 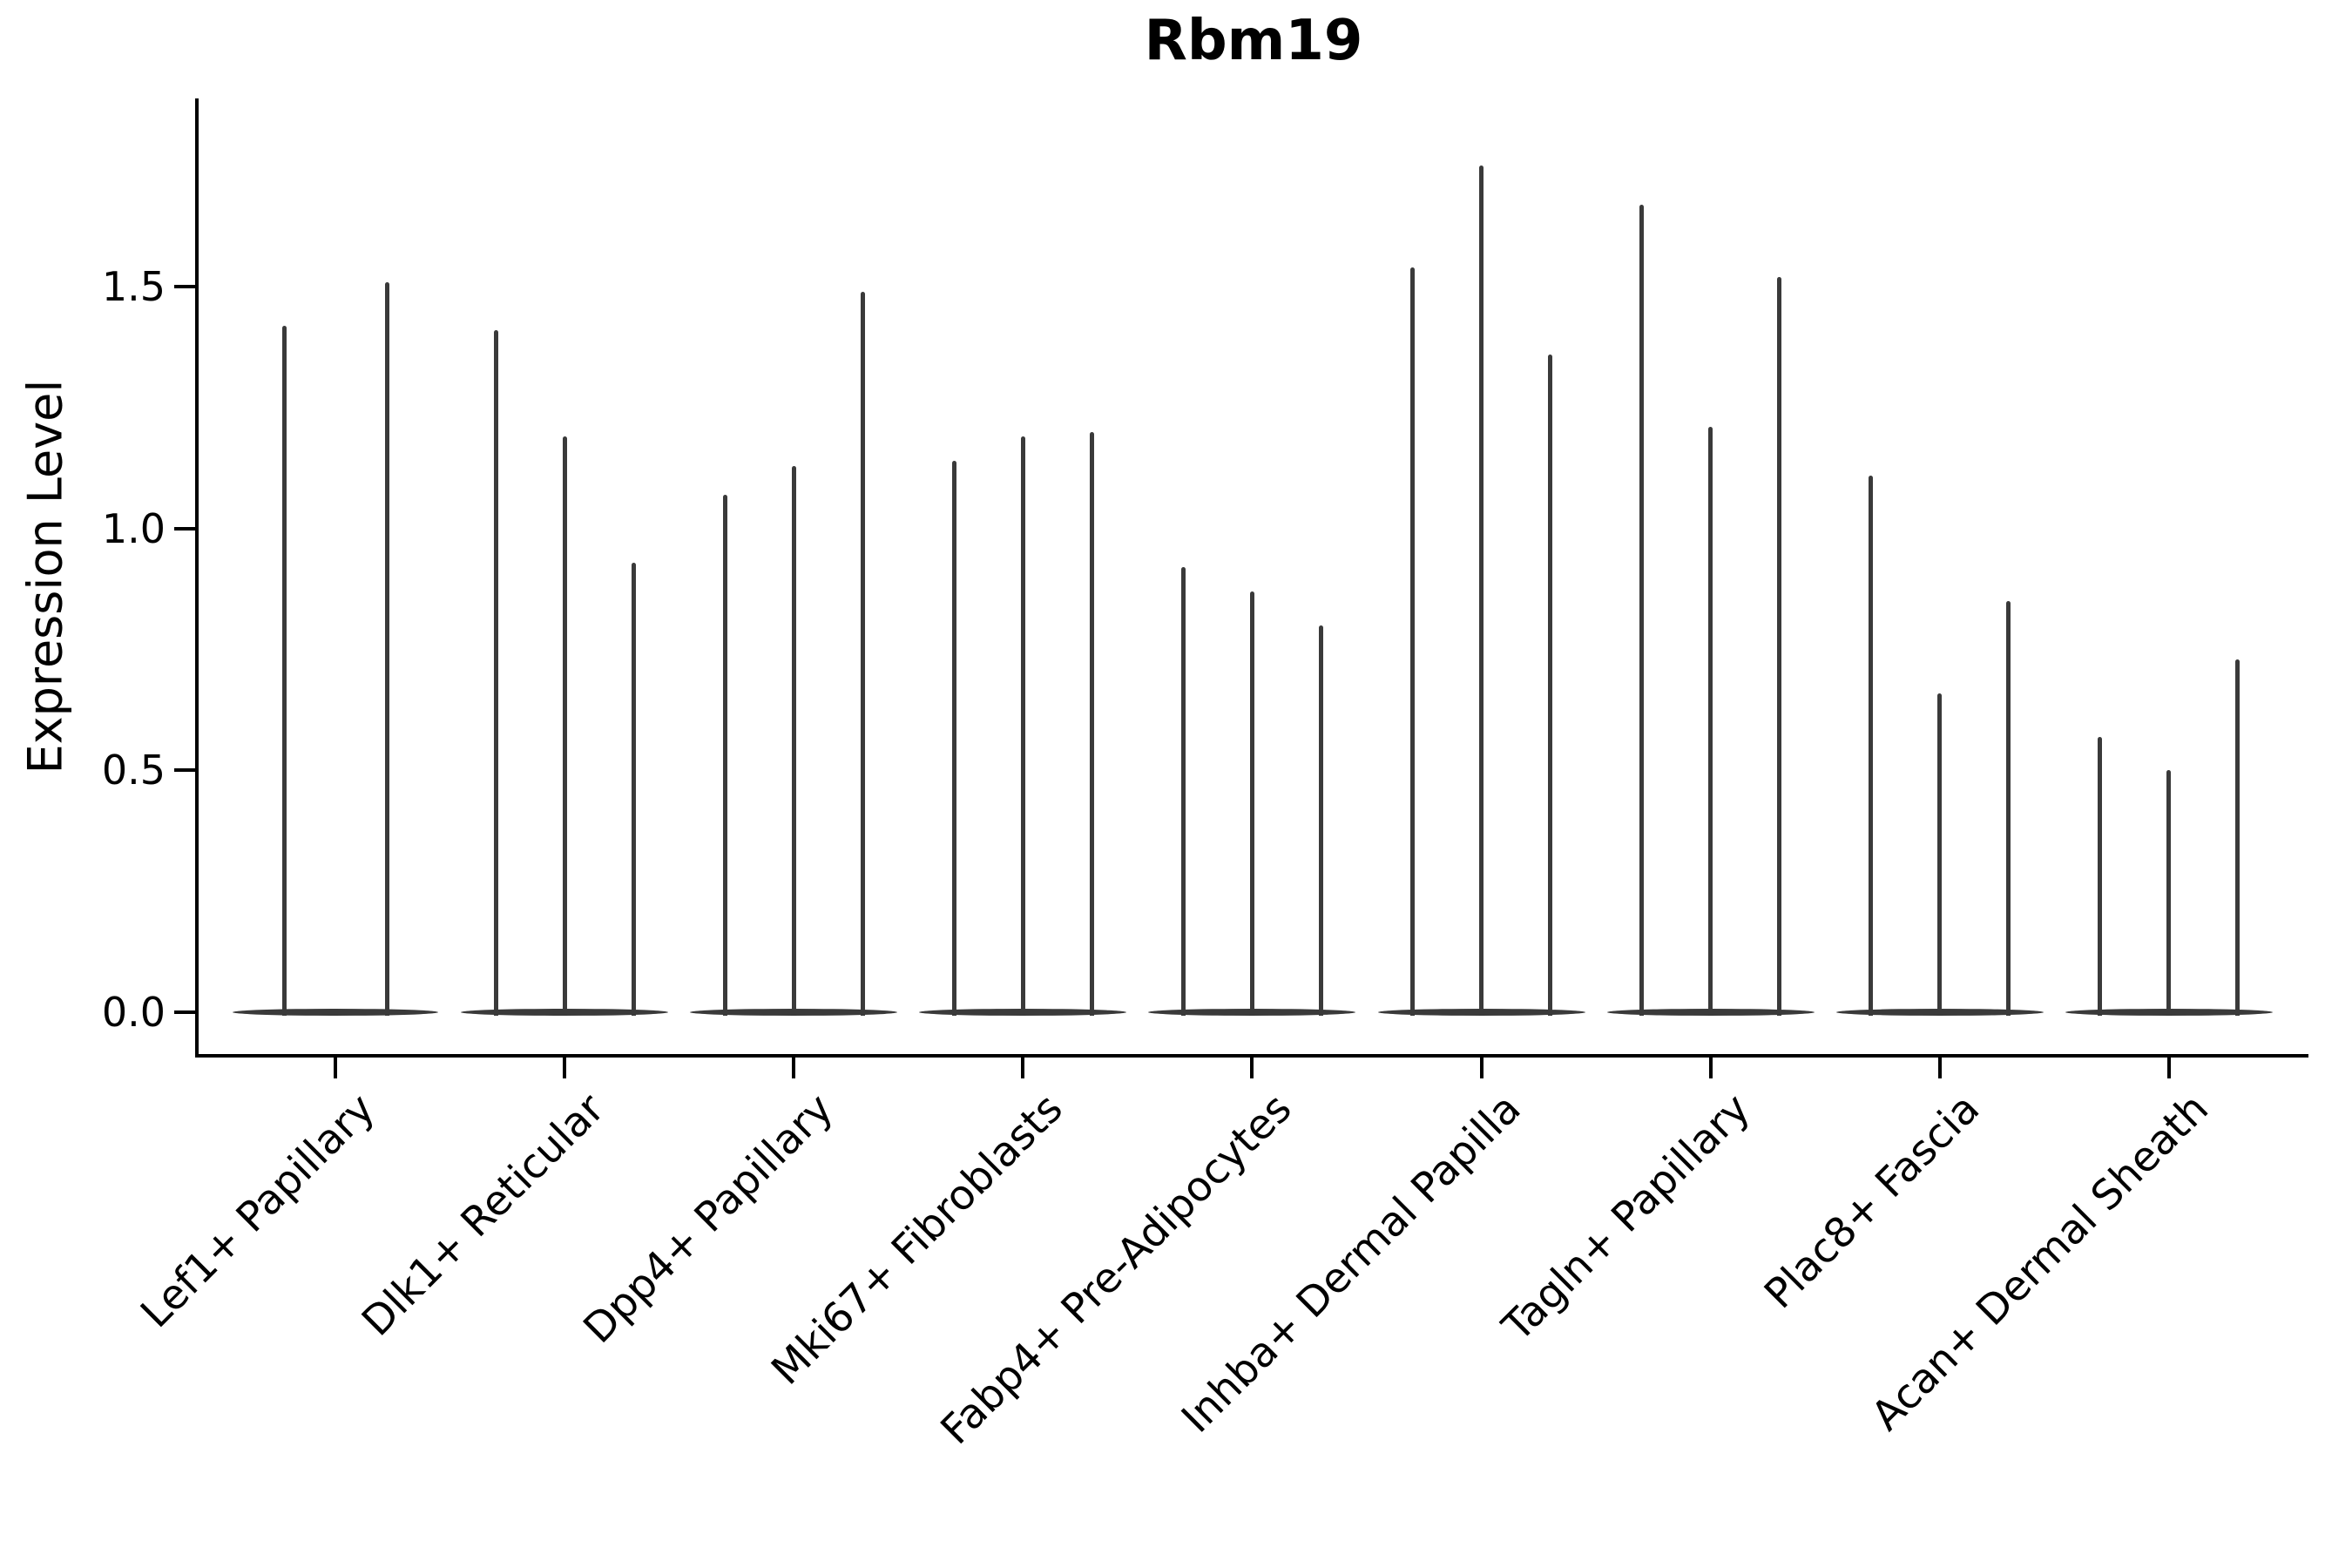 I want to click on y-tick-label: 0.5, so click(x=134, y=770).